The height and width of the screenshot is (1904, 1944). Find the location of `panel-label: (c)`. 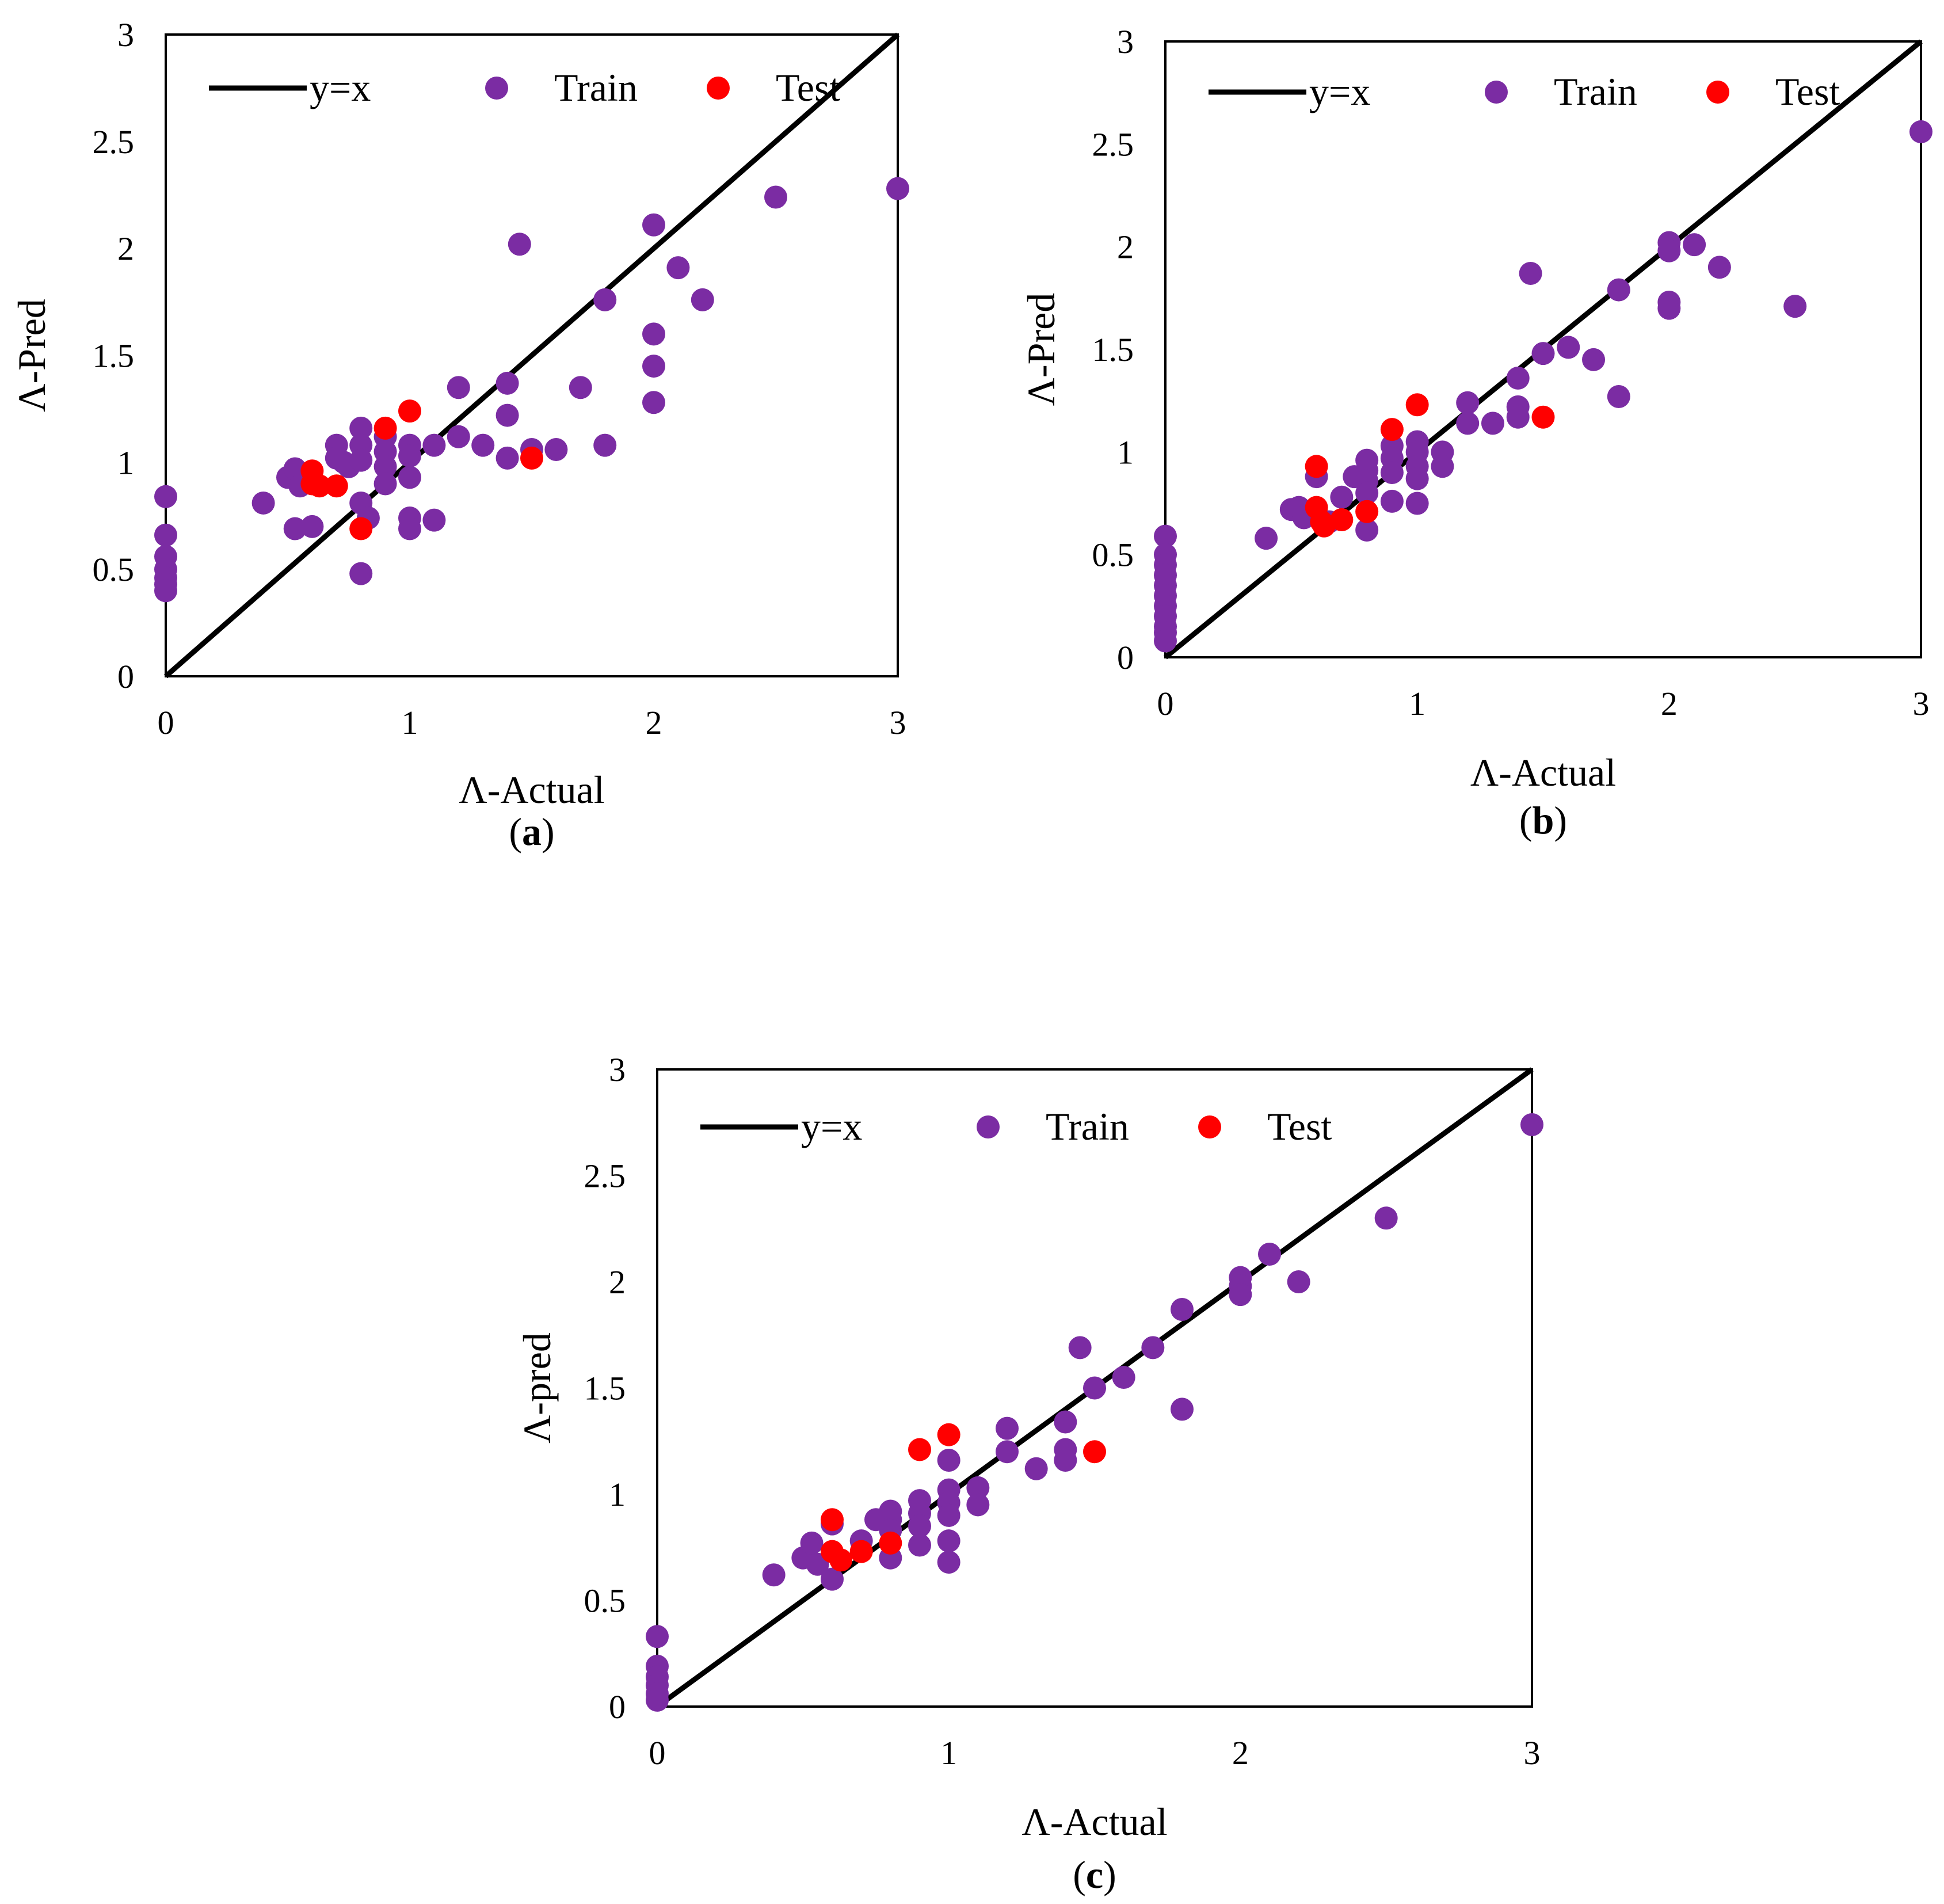

panel-label: (c) is located at coordinates (1094, 1875).